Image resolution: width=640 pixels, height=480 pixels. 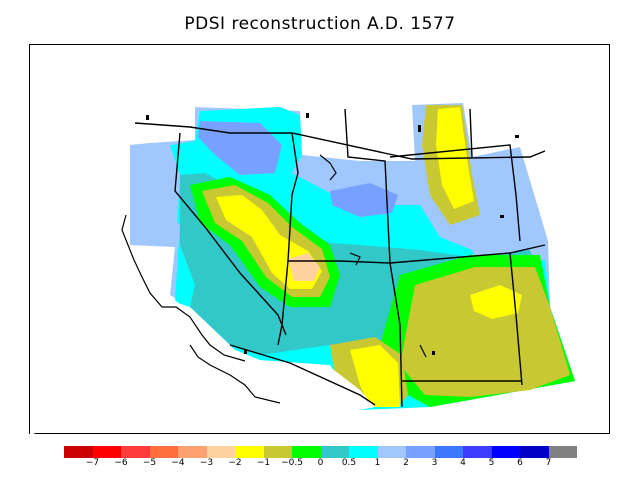 I want to click on colorbar-tick-label: 7, so click(x=548, y=463).